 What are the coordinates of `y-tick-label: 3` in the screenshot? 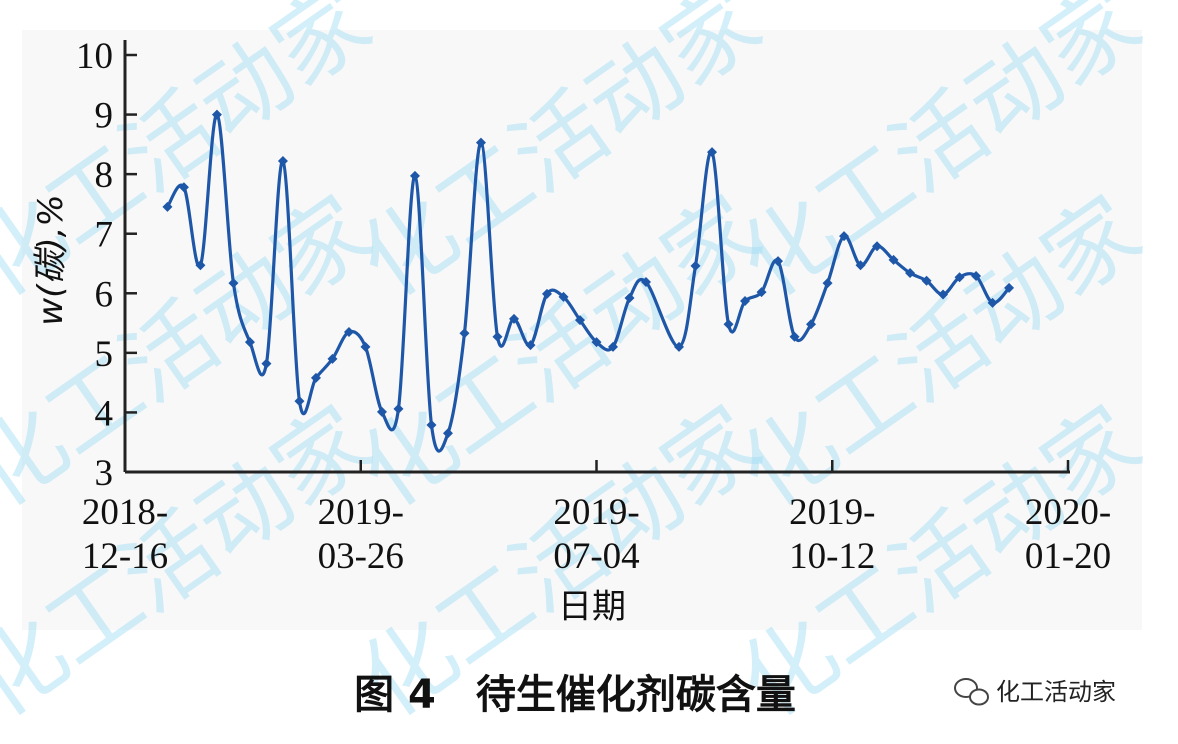 It's located at (104, 473).